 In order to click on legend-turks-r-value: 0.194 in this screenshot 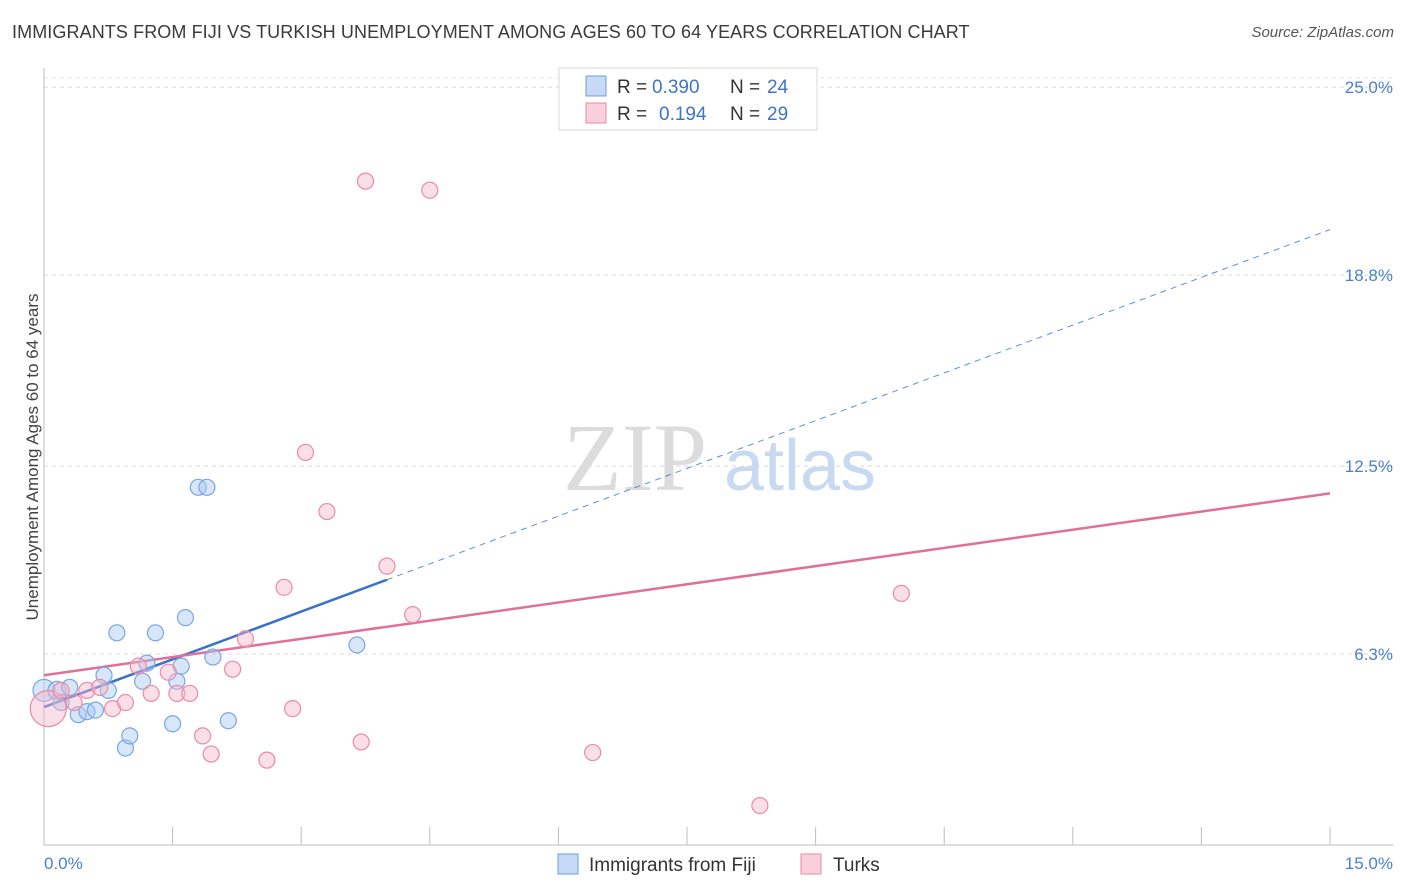, I will do `click(683, 114)`.